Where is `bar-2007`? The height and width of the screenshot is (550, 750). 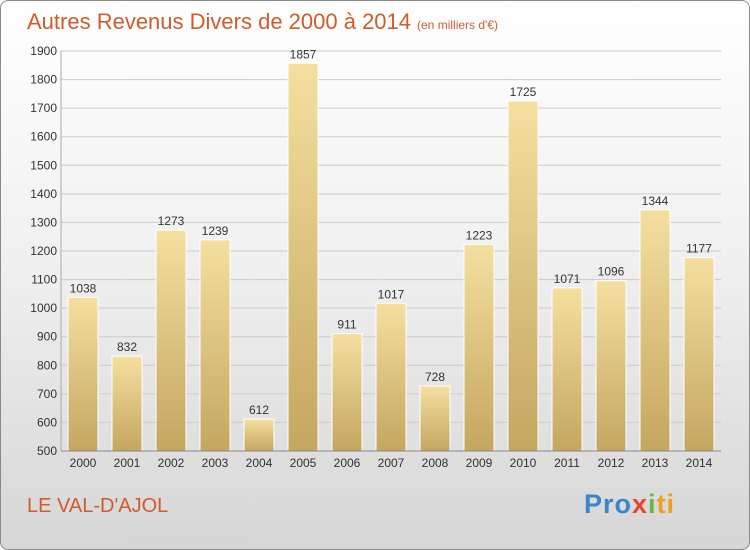 bar-2007 is located at coordinates (391, 377).